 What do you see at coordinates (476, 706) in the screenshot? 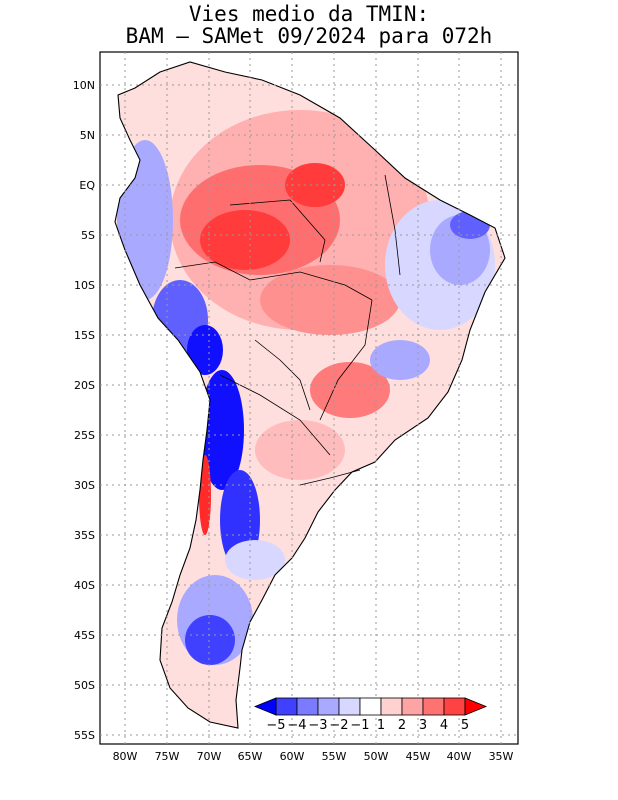
I see `colorbar-max-arrow` at bounding box center [476, 706].